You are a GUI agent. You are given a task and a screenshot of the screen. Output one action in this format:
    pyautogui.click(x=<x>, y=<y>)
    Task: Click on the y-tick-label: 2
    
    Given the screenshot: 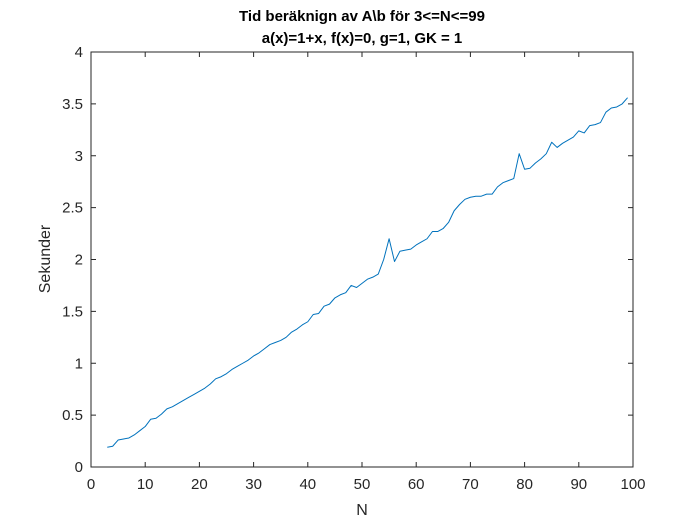 What is the action you would take?
    pyautogui.click(x=79, y=260)
    